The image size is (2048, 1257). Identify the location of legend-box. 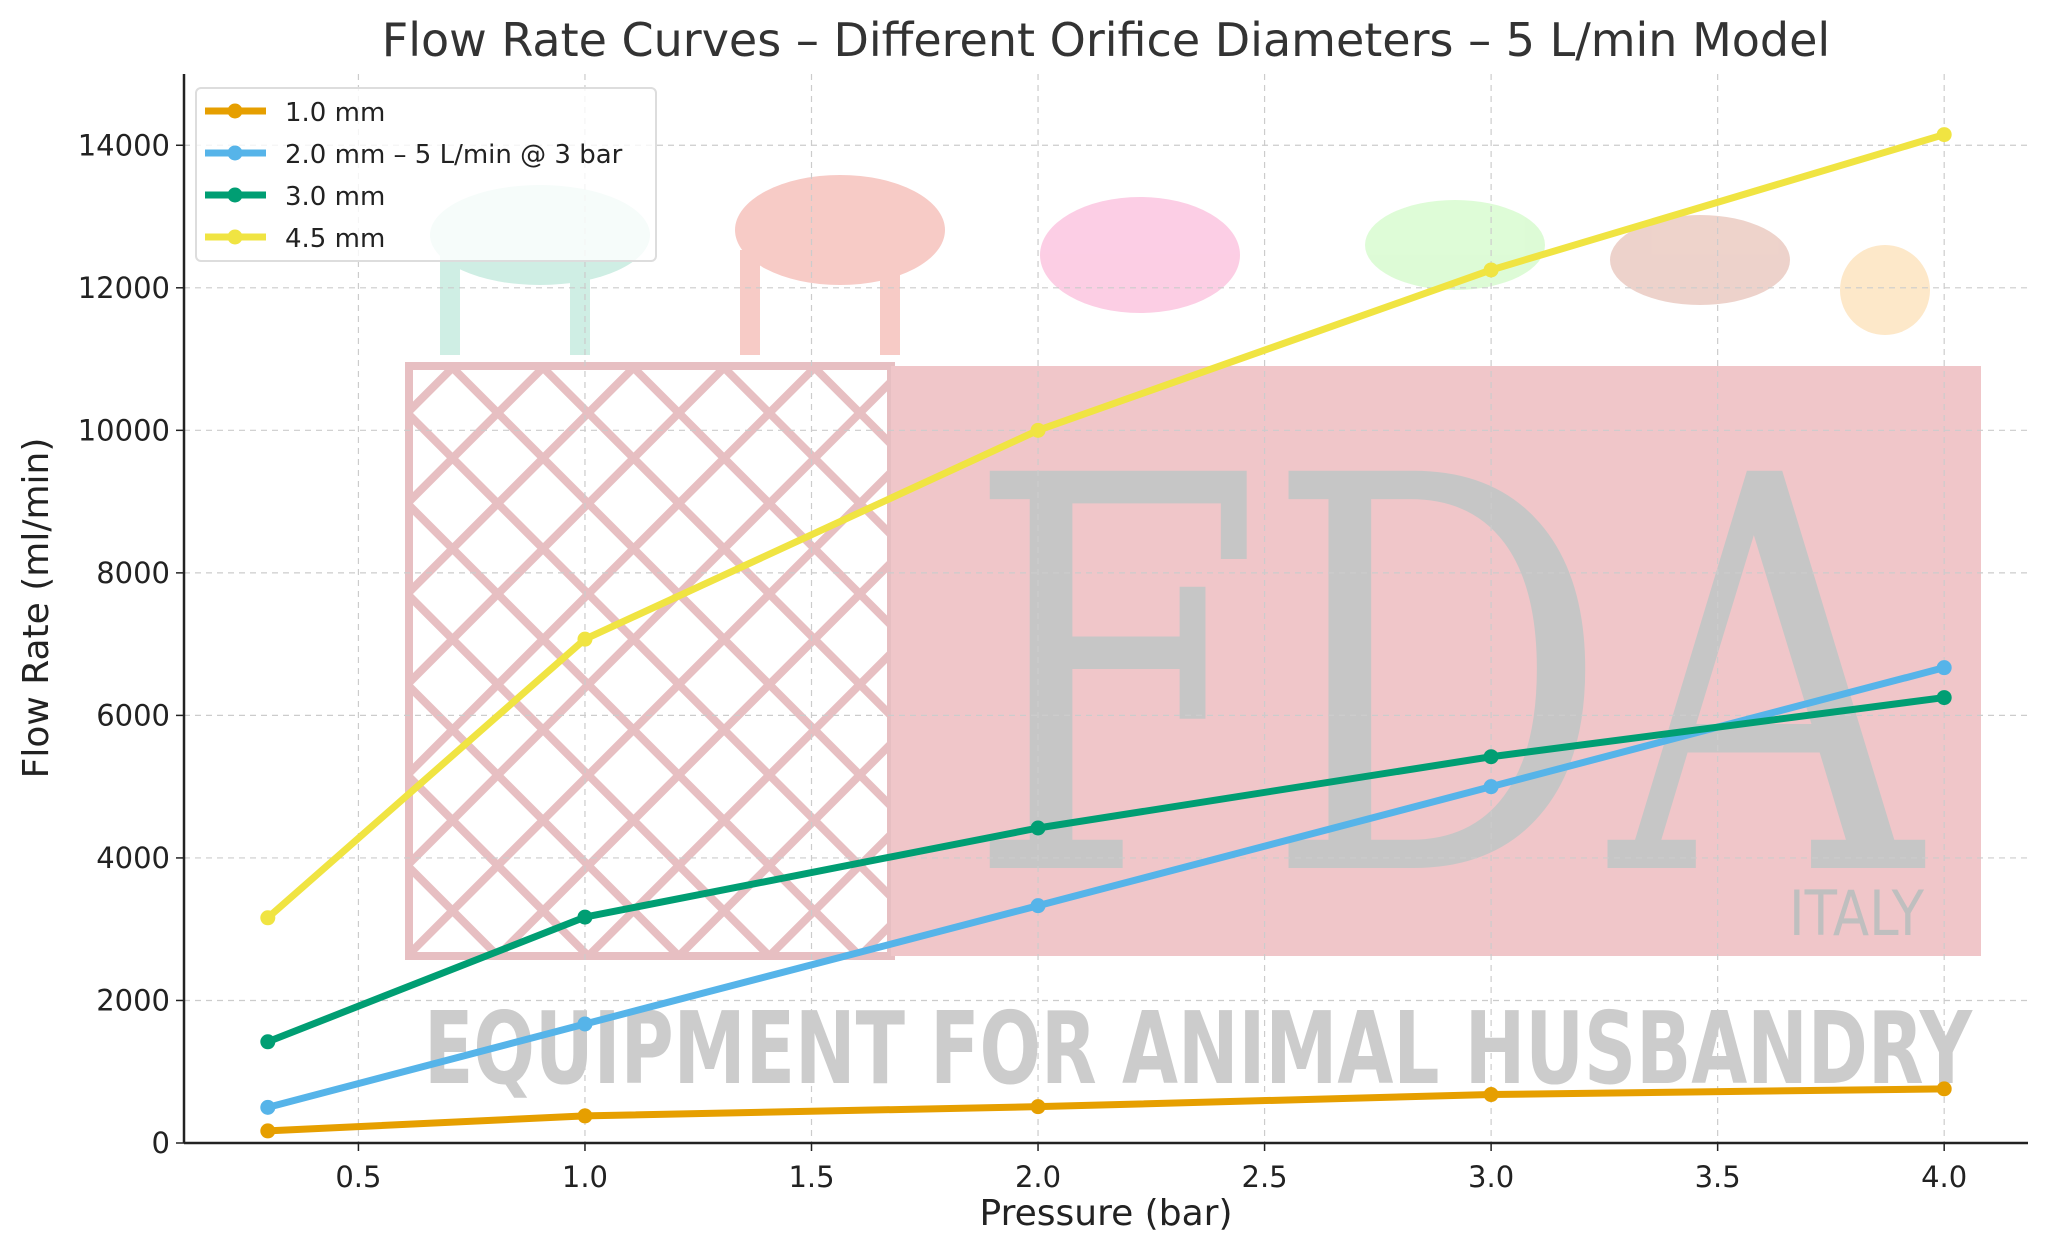
(426, 174).